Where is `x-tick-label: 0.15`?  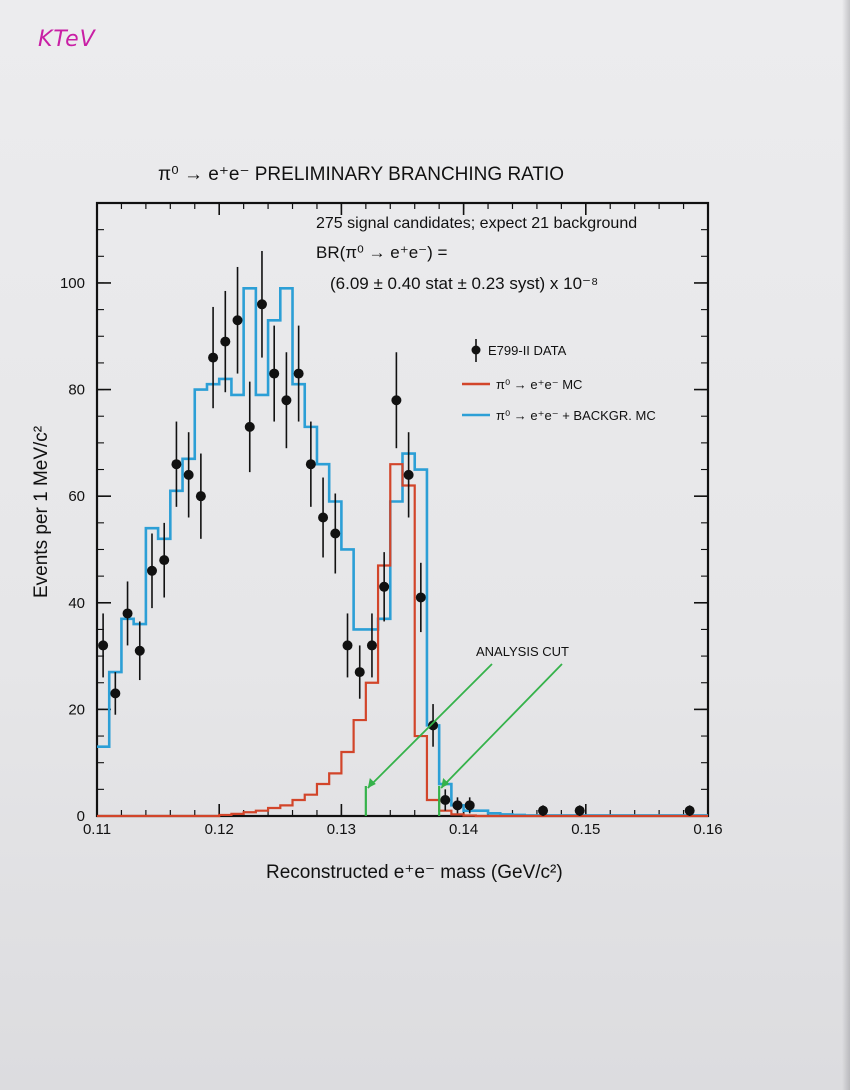 x-tick-label: 0.15 is located at coordinates (585, 829).